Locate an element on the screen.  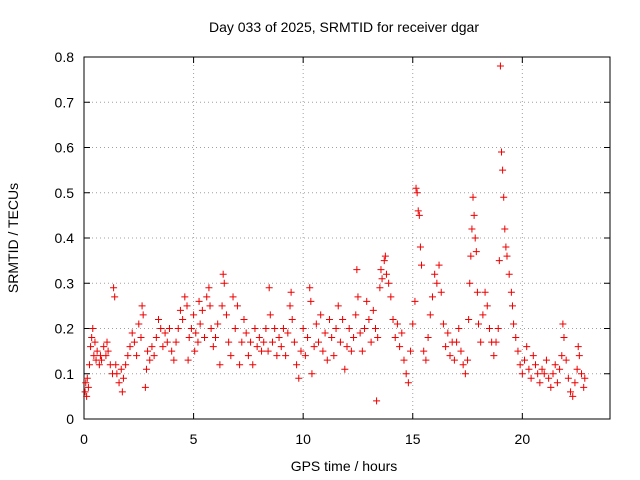
y-tick-label: 0 is located at coordinates (70, 419).